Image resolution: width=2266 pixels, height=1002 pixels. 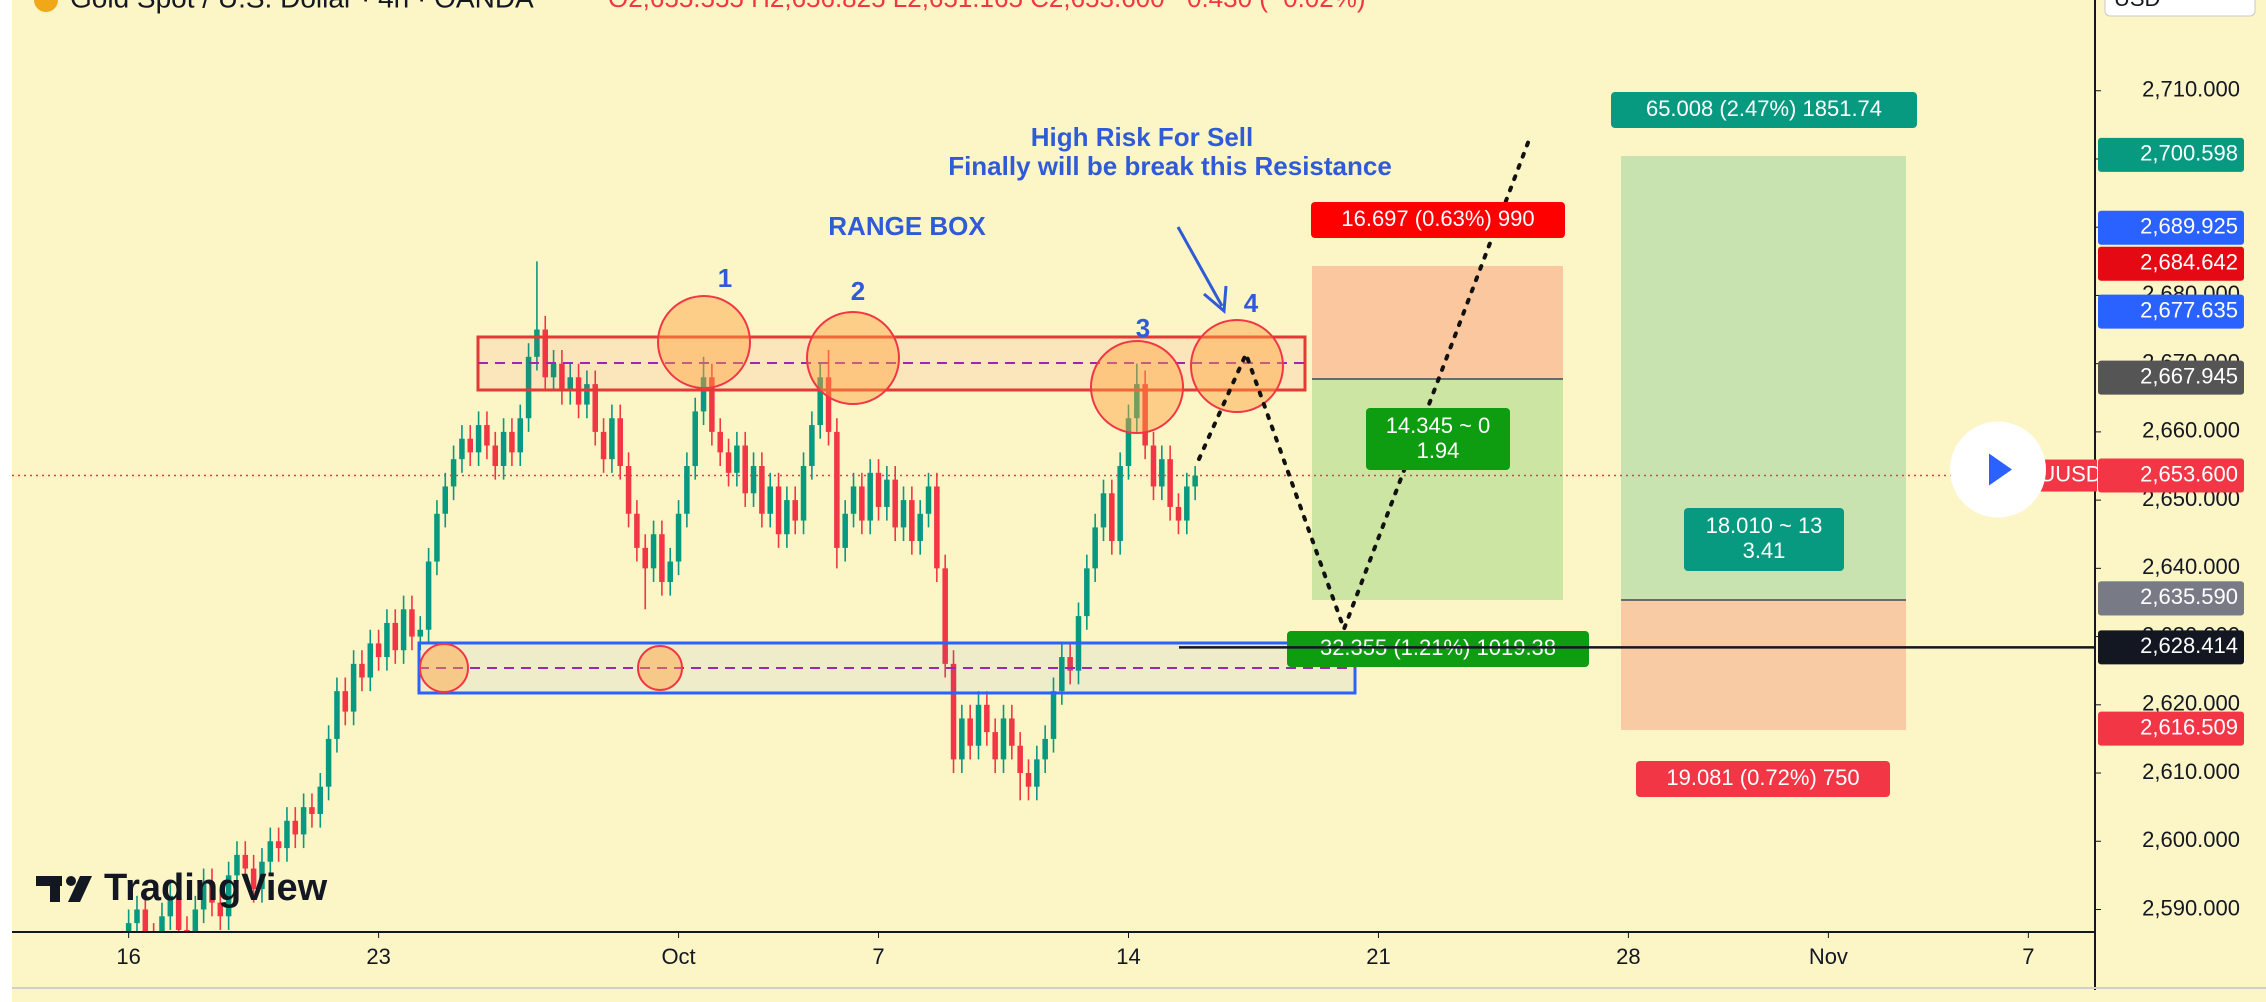 I want to click on symbol-icon, so click(x=46, y=6).